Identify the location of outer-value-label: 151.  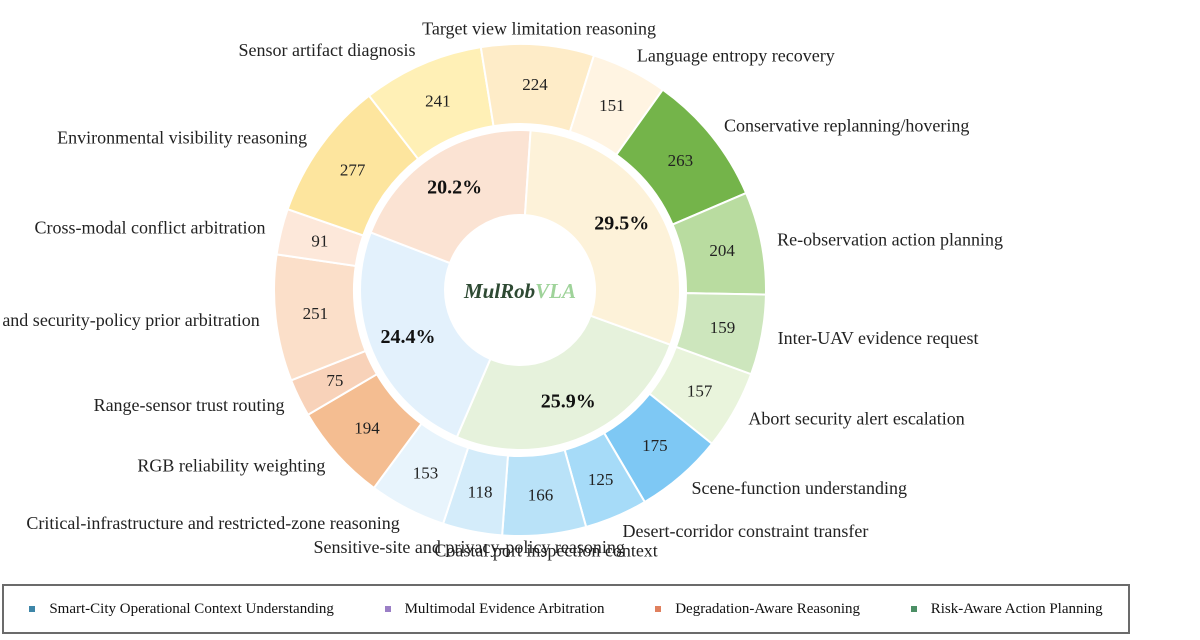
(612, 105).